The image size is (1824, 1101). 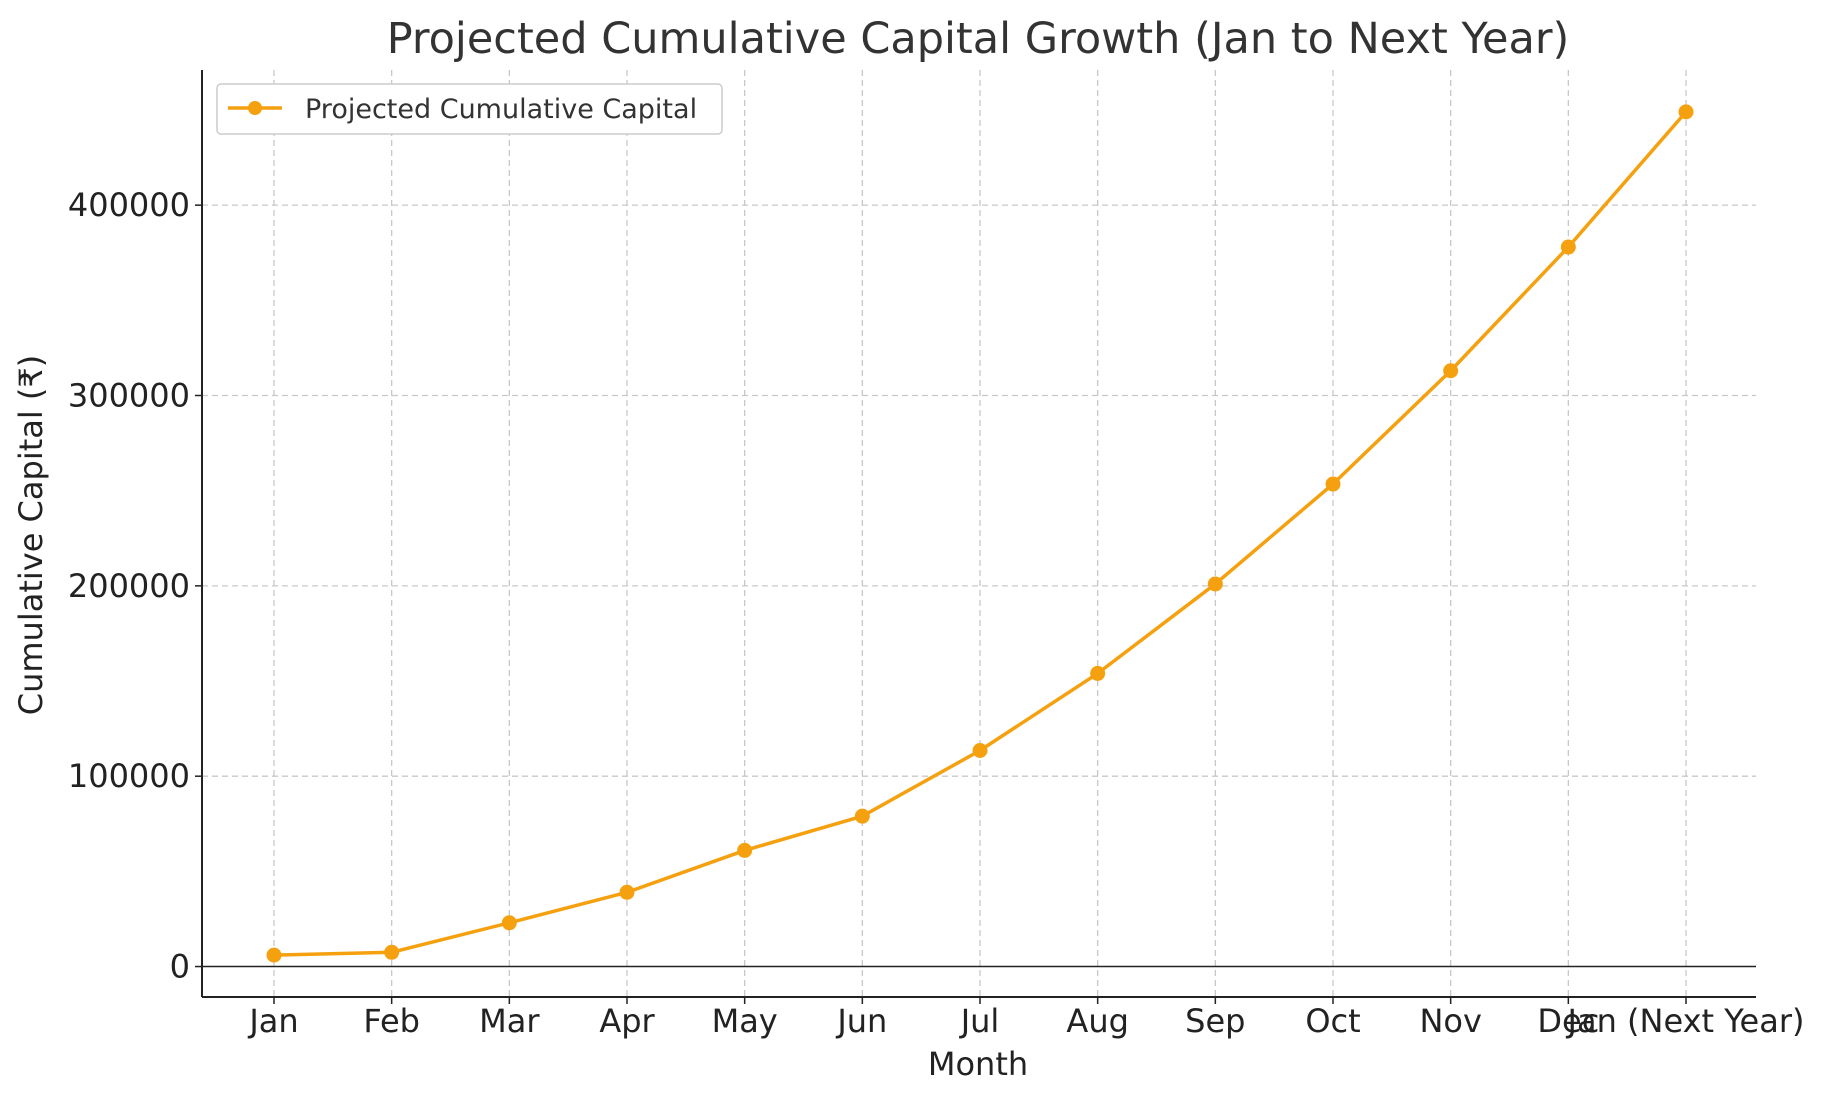 I want to click on y-tick-label: 300000, so click(x=129, y=395).